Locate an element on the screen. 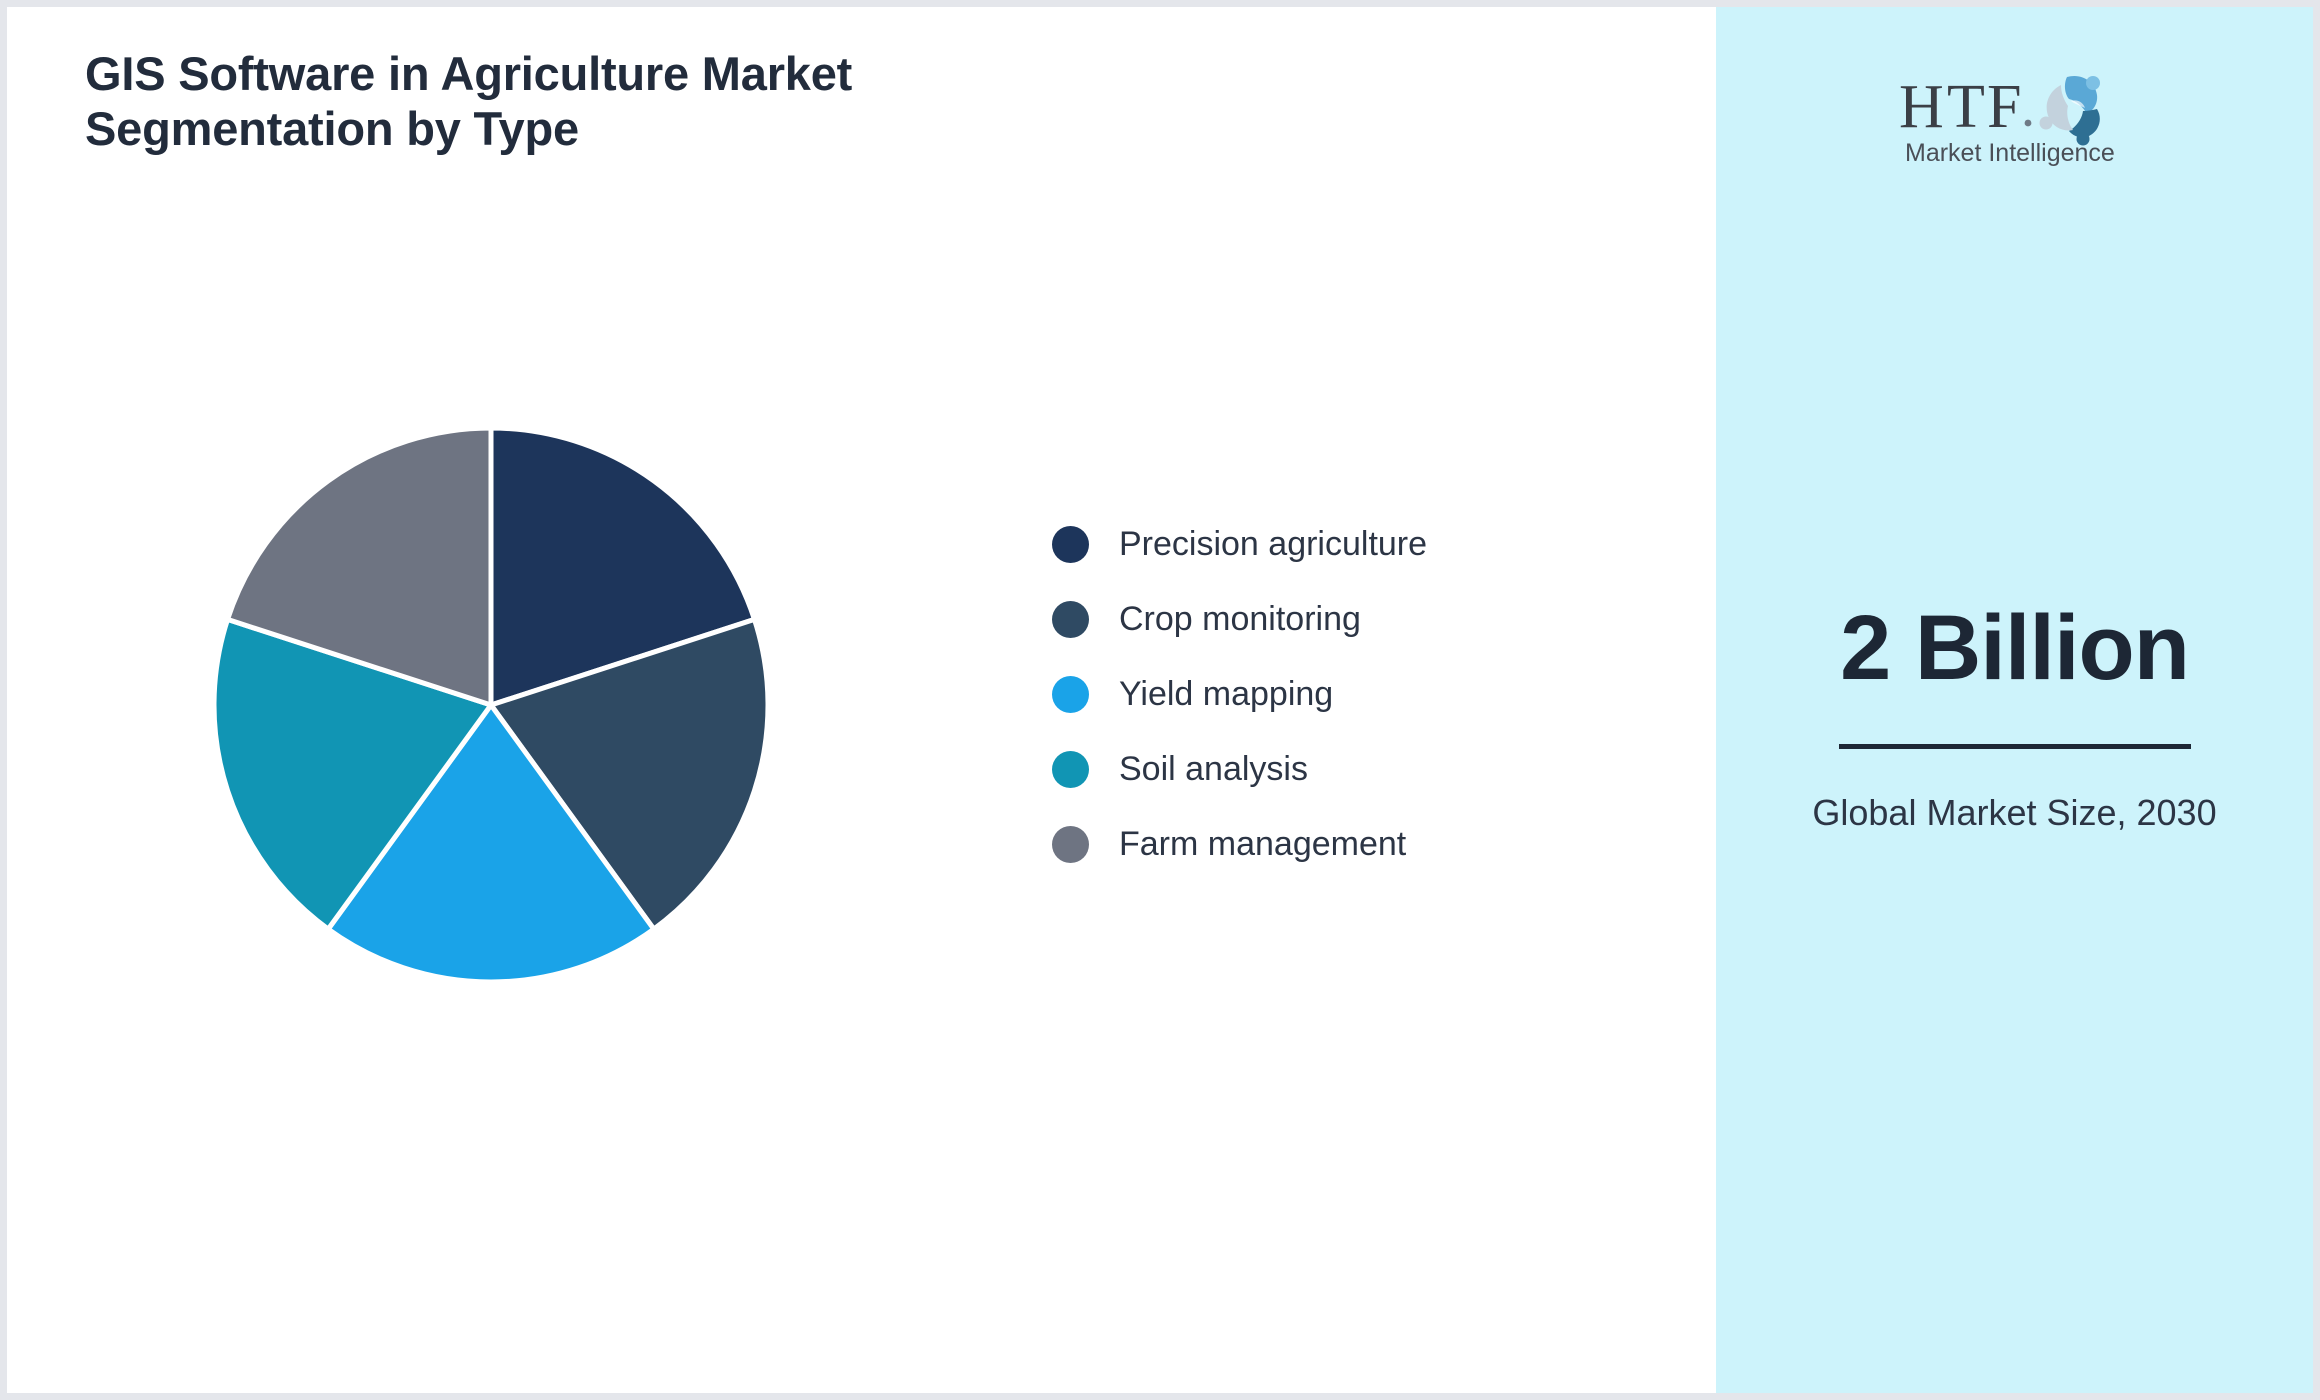 This screenshot has height=1400, width=2320. legend-item-precision-agriculture: Precision agriculture is located at coordinates (1239, 544).